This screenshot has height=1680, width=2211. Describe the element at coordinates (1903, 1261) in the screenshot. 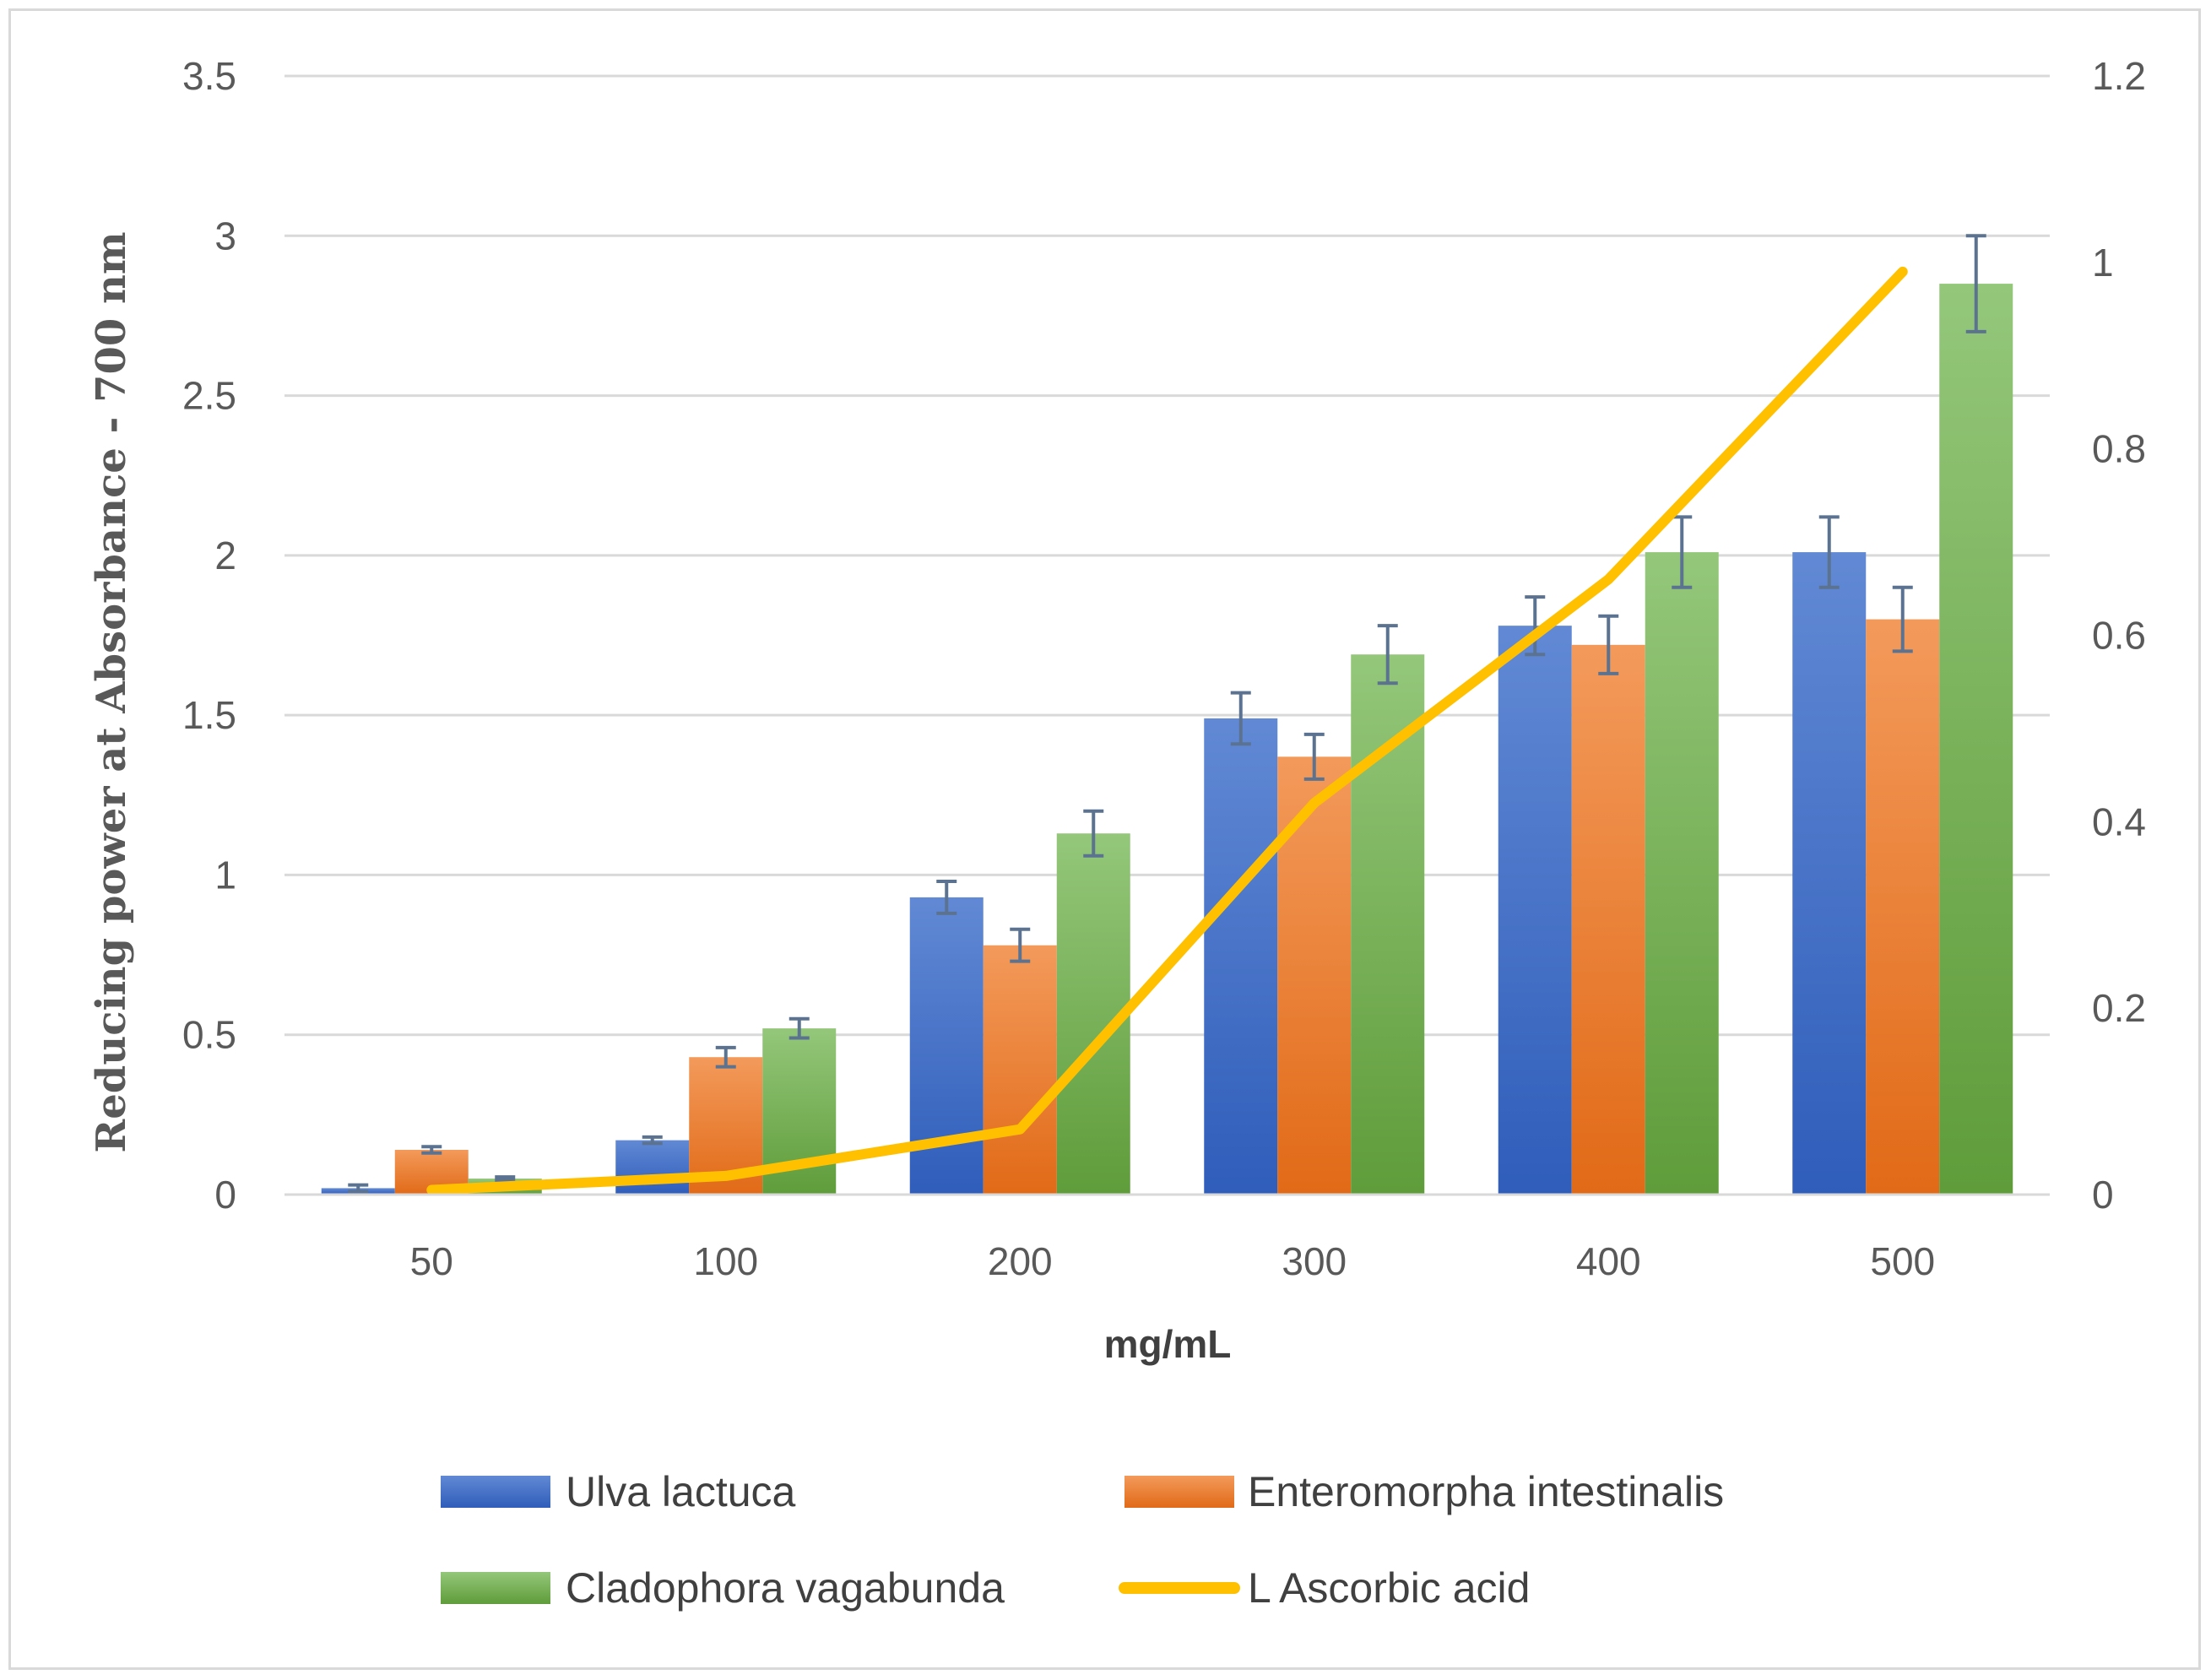

I see `x-tick-label: 500` at that location.